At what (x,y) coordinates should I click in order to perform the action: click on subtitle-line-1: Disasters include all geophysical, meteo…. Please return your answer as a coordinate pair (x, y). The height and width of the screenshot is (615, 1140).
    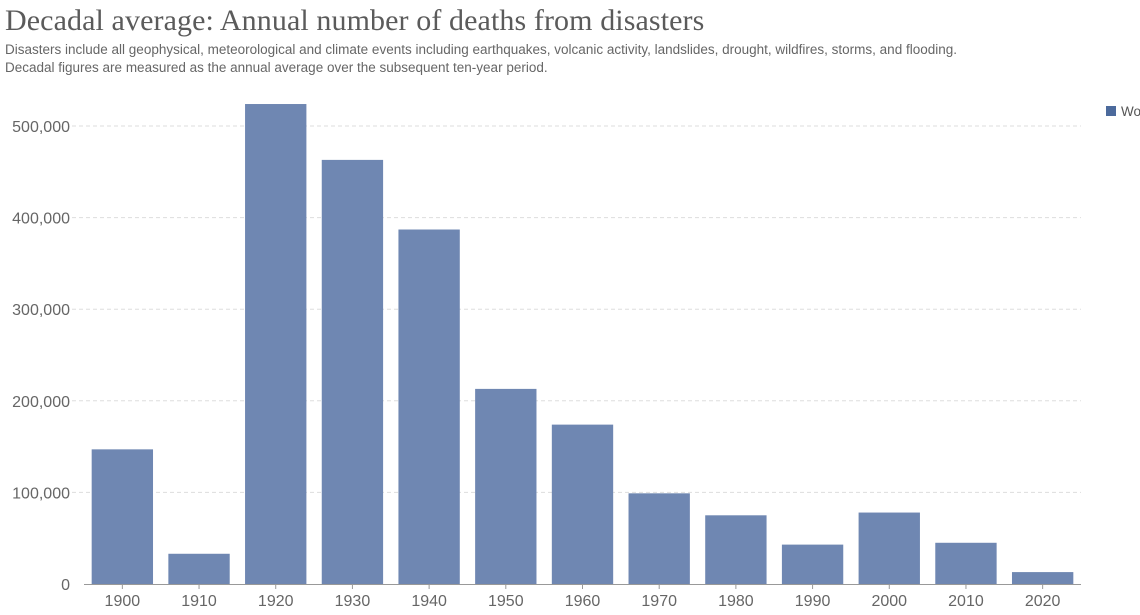
    Looking at the image, I should click on (481, 49).